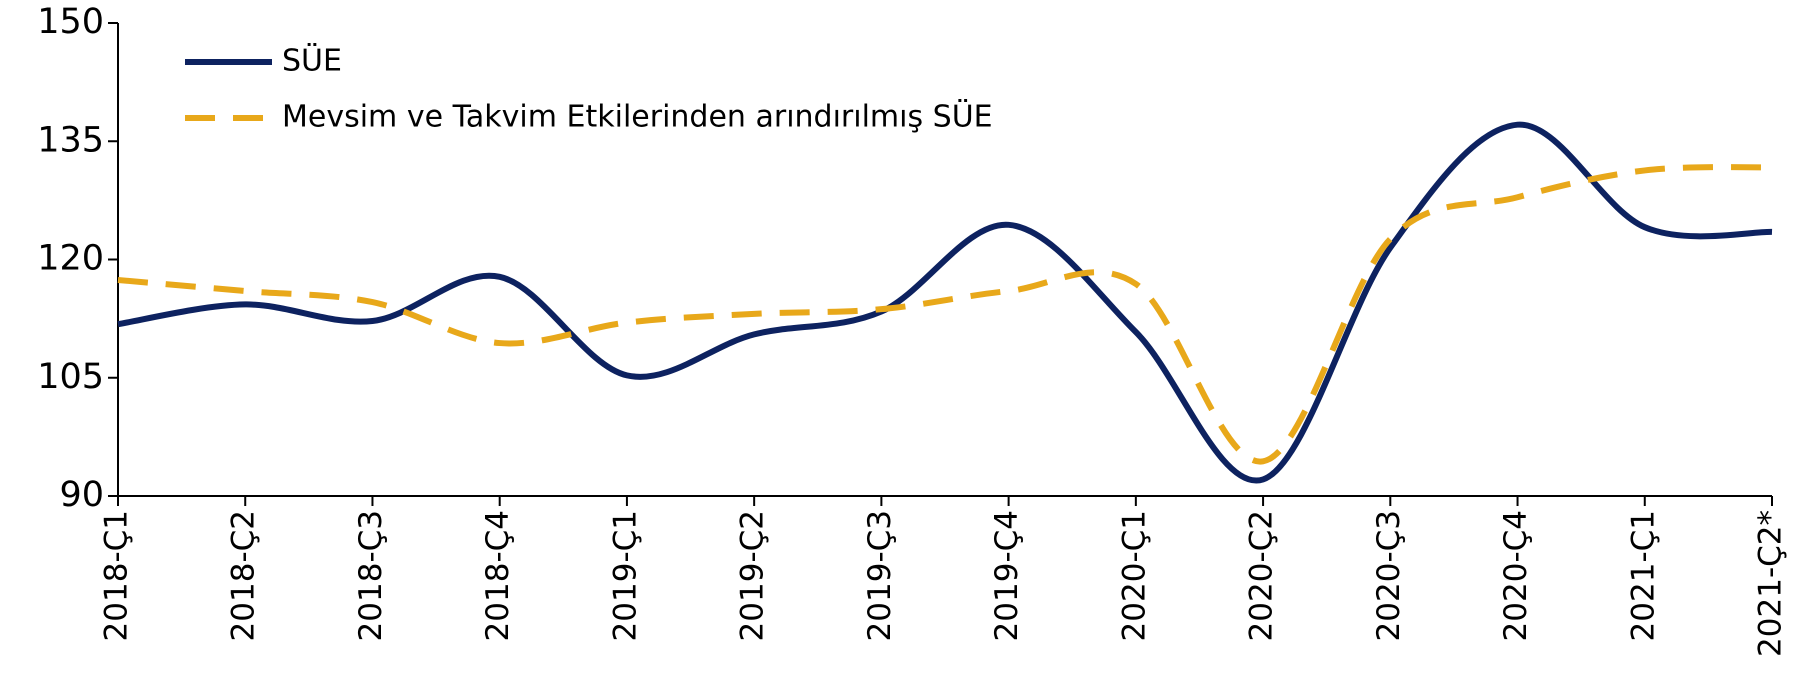  I want to click on x-tick-label: 2021-Ç1, so click(1643, 575).